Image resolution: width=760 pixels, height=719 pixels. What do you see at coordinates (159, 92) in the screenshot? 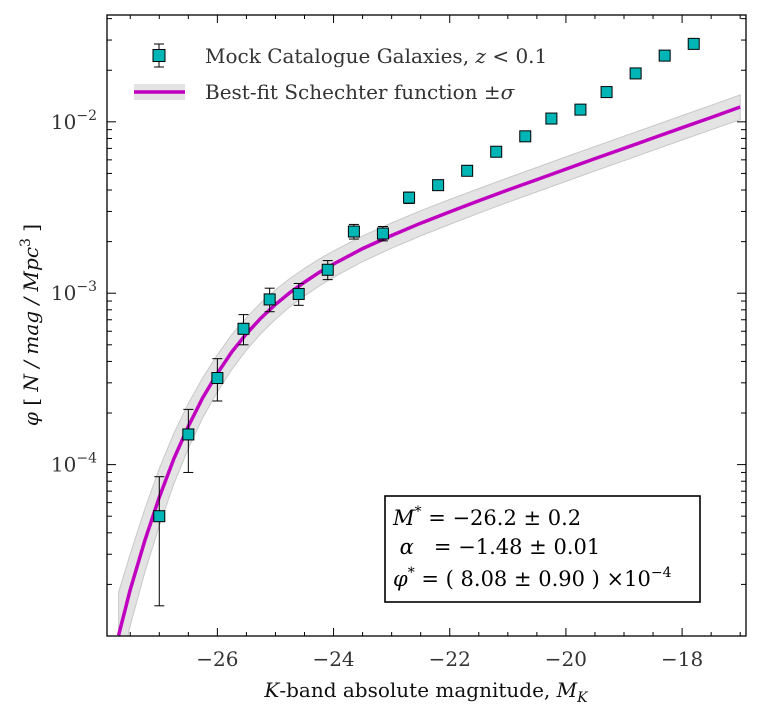
I see `legend-marker-fit` at bounding box center [159, 92].